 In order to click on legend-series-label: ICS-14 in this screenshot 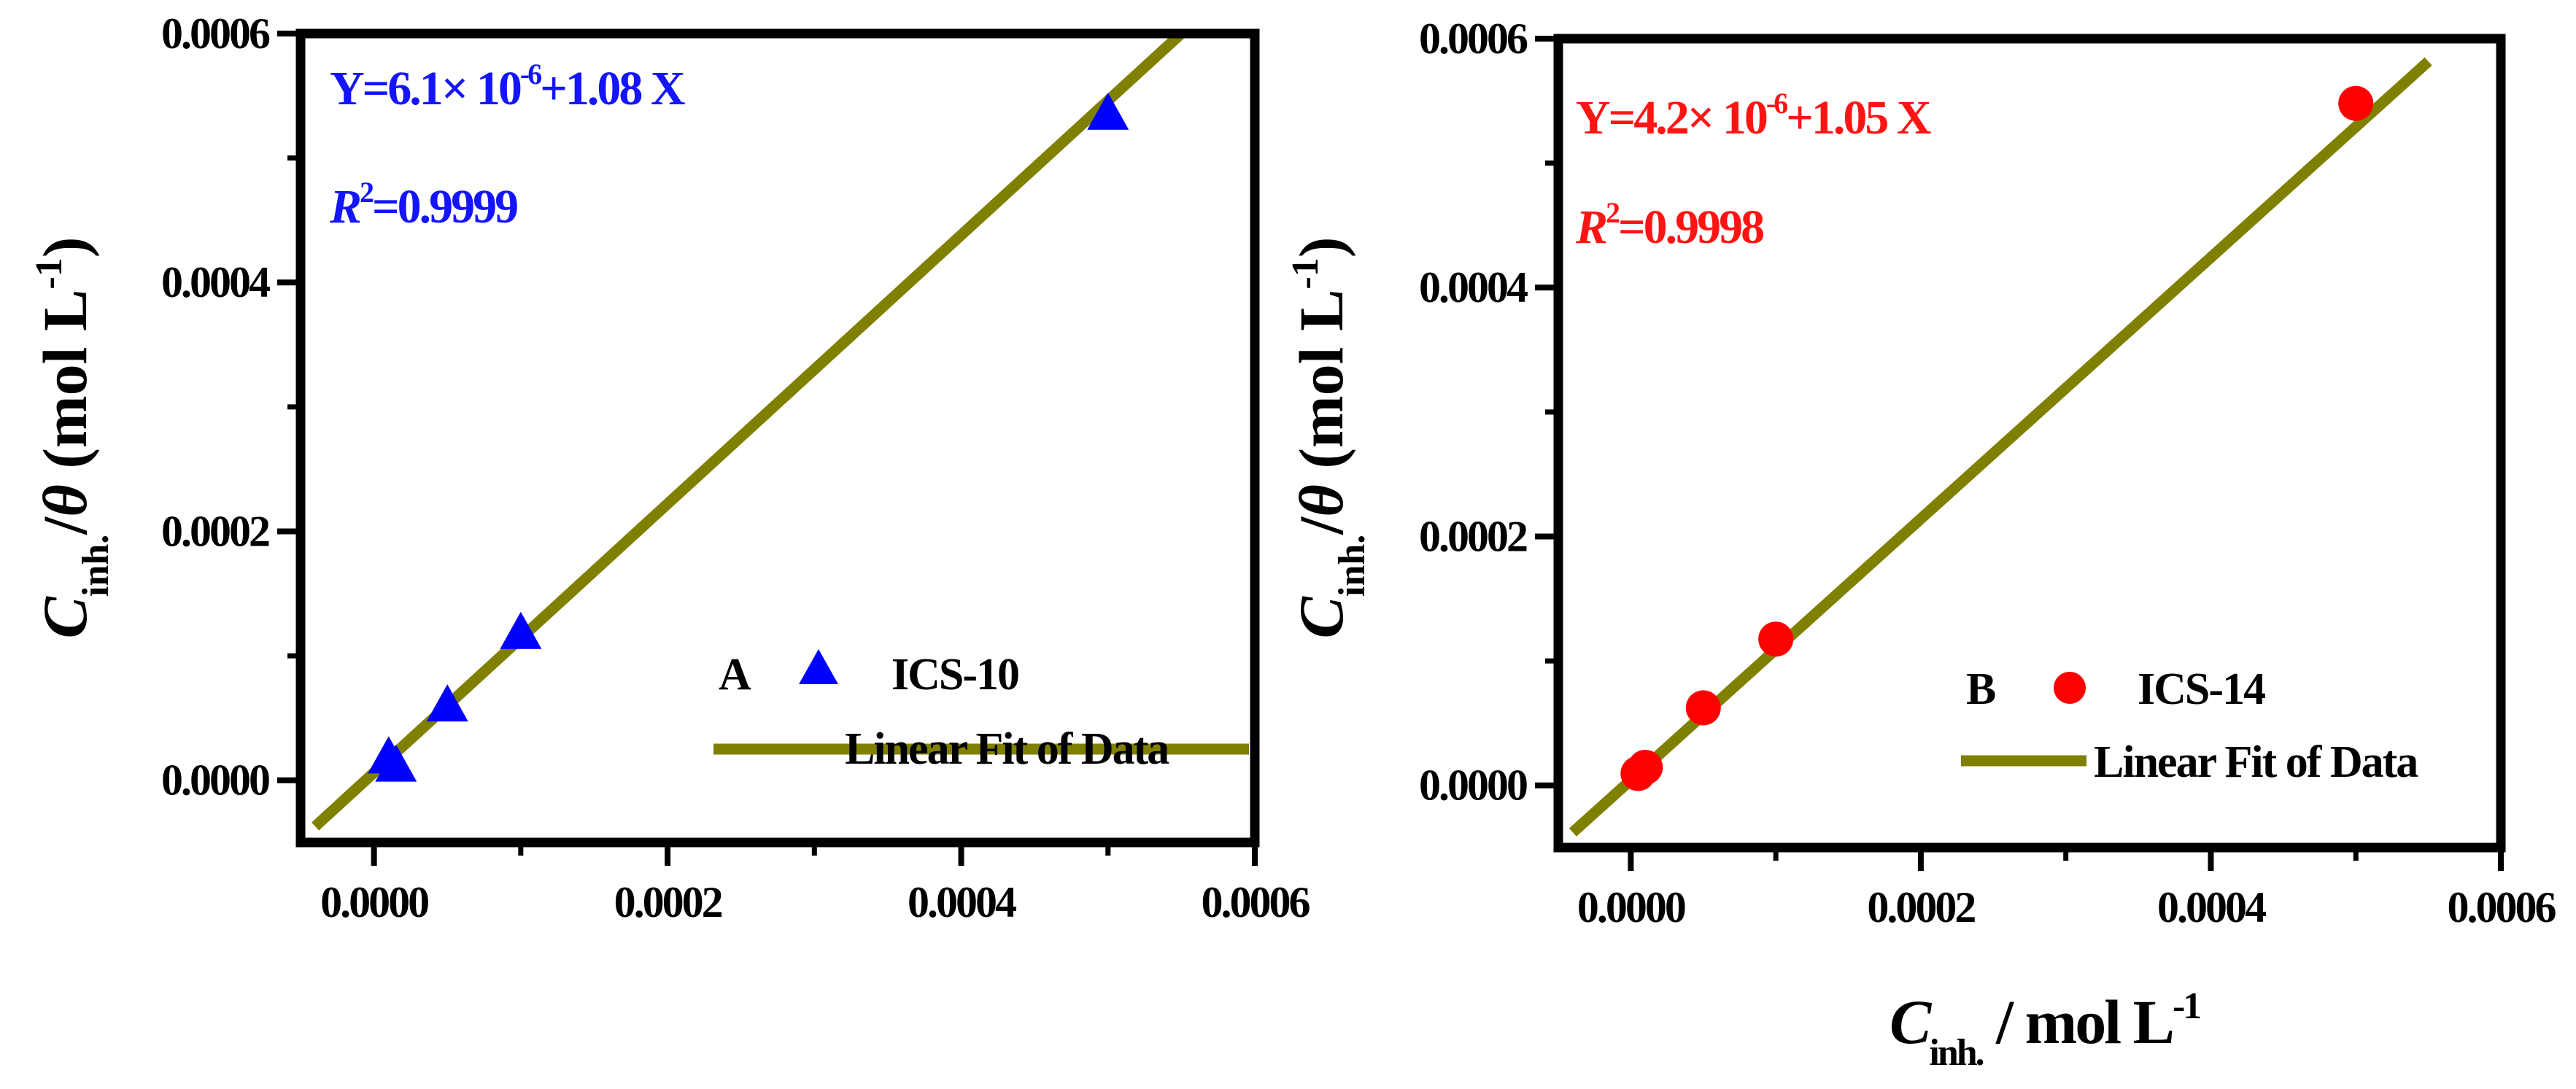, I will do `click(2201, 689)`.